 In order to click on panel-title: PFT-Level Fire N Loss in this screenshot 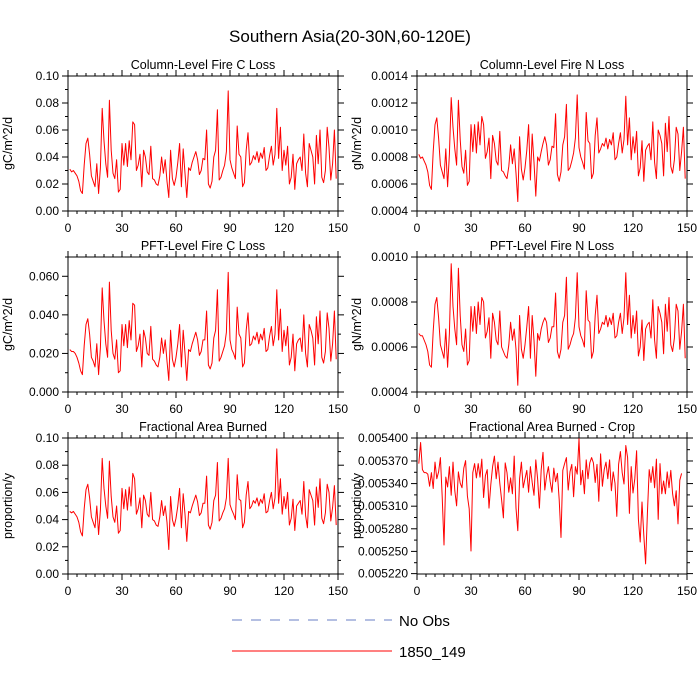, I will do `click(552, 246)`.